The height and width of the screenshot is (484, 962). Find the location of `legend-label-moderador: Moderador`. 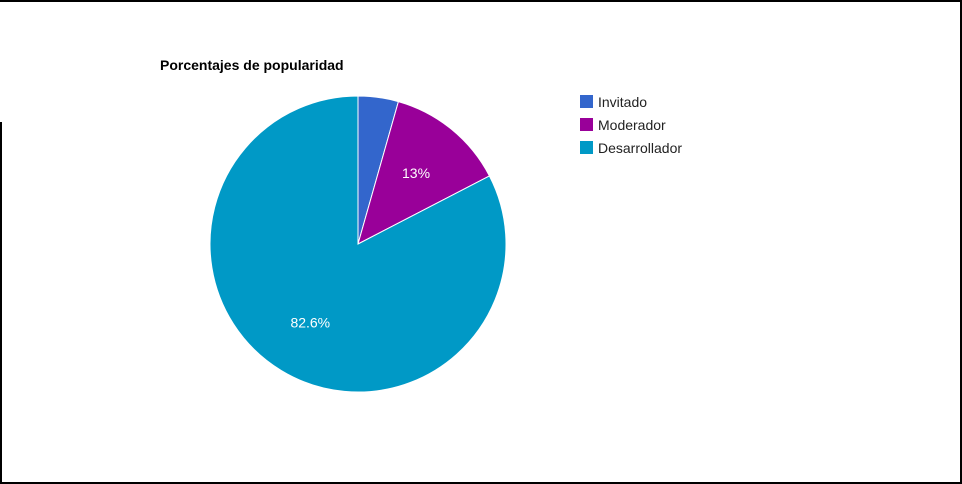

legend-label-moderador: Moderador is located at coordinates (632, 125).